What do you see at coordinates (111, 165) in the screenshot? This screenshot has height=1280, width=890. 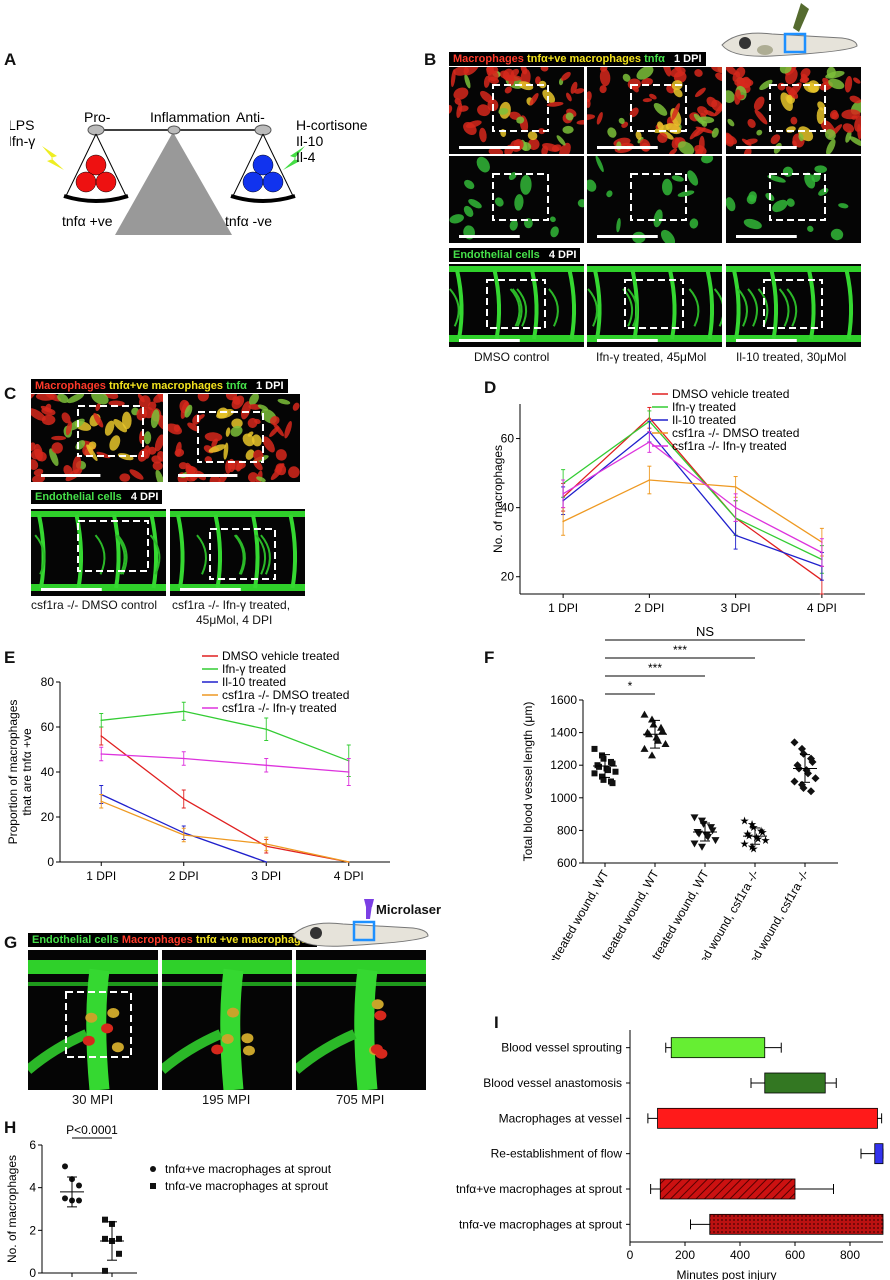 I see `pan-left-string-b` at bounding box center [111, 165].